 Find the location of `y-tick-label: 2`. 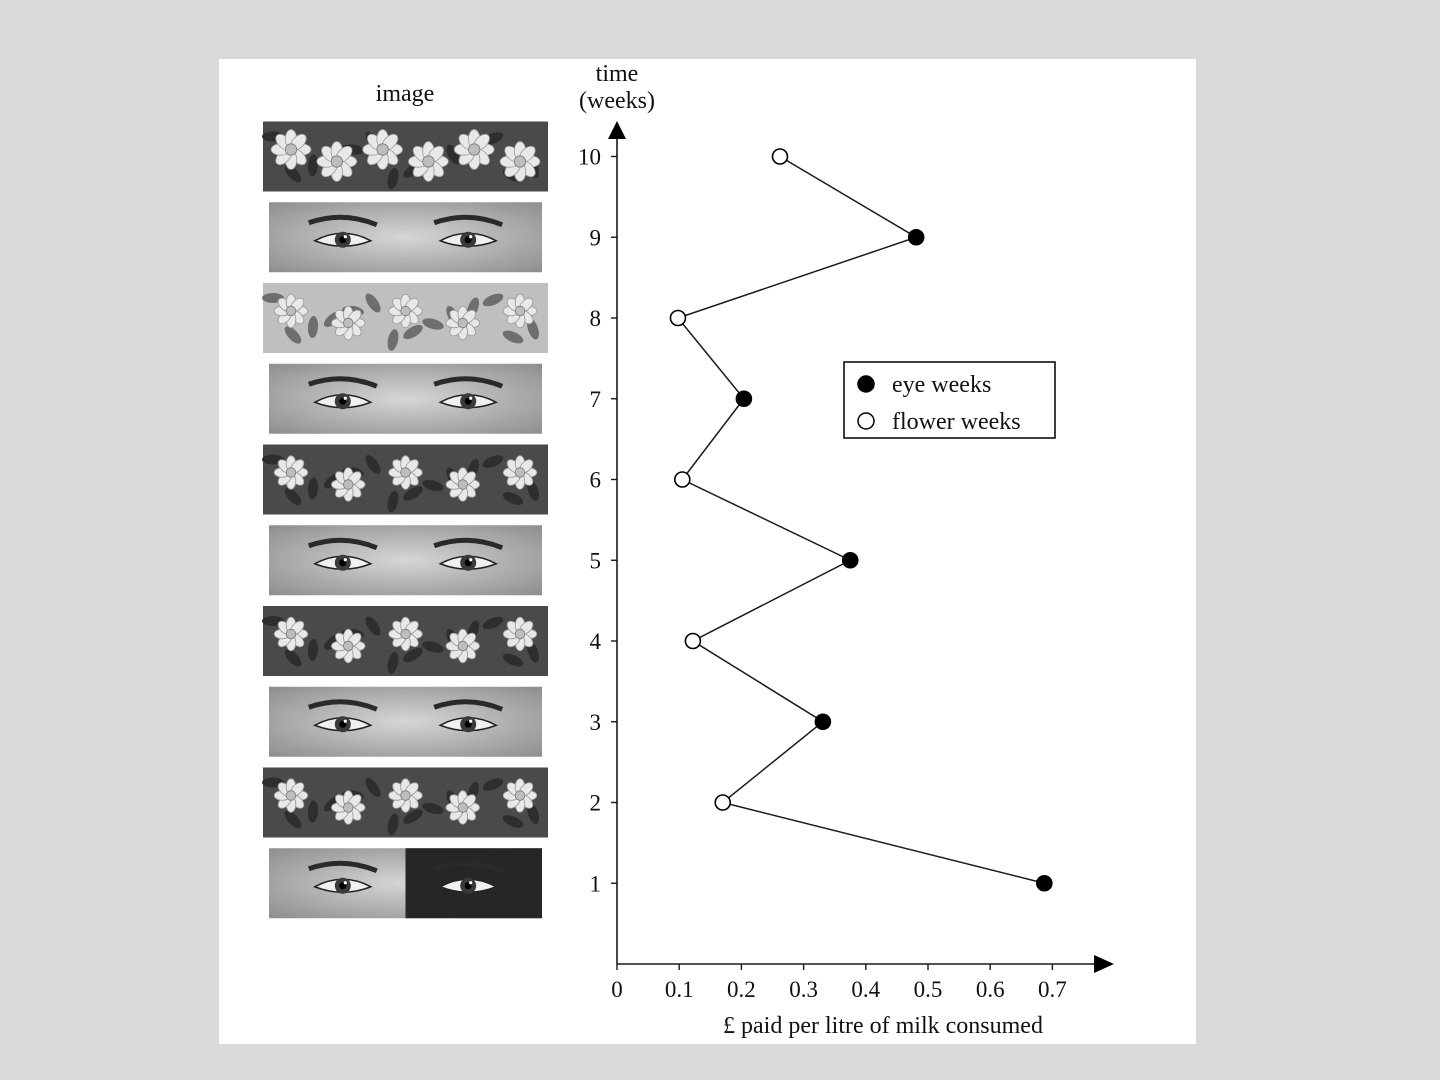

y-tick-label: 2 is located at coordinates (596, 803).